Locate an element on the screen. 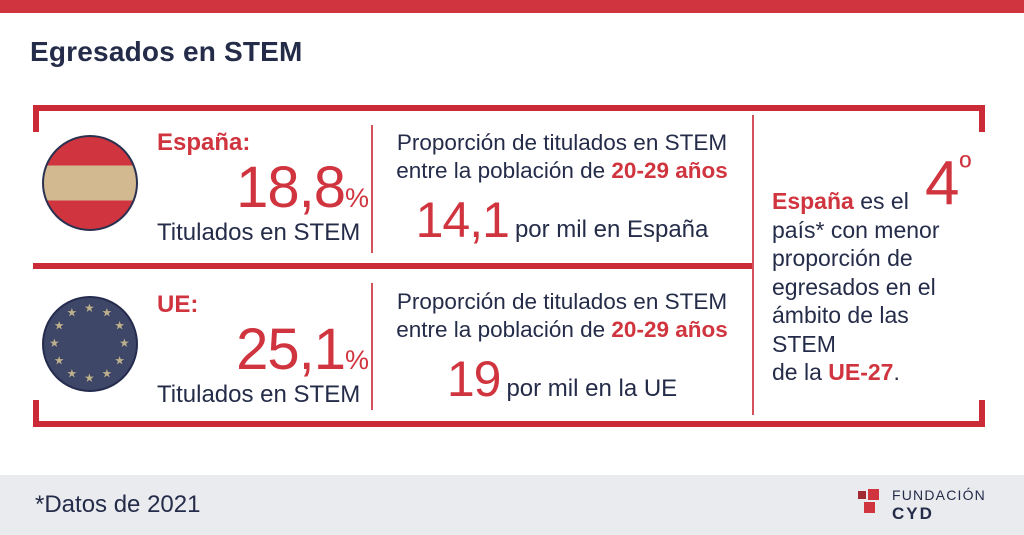 The height and width of the screenshot is (535, 1024). spain-flag-icon is located at coordinates (90, 183).